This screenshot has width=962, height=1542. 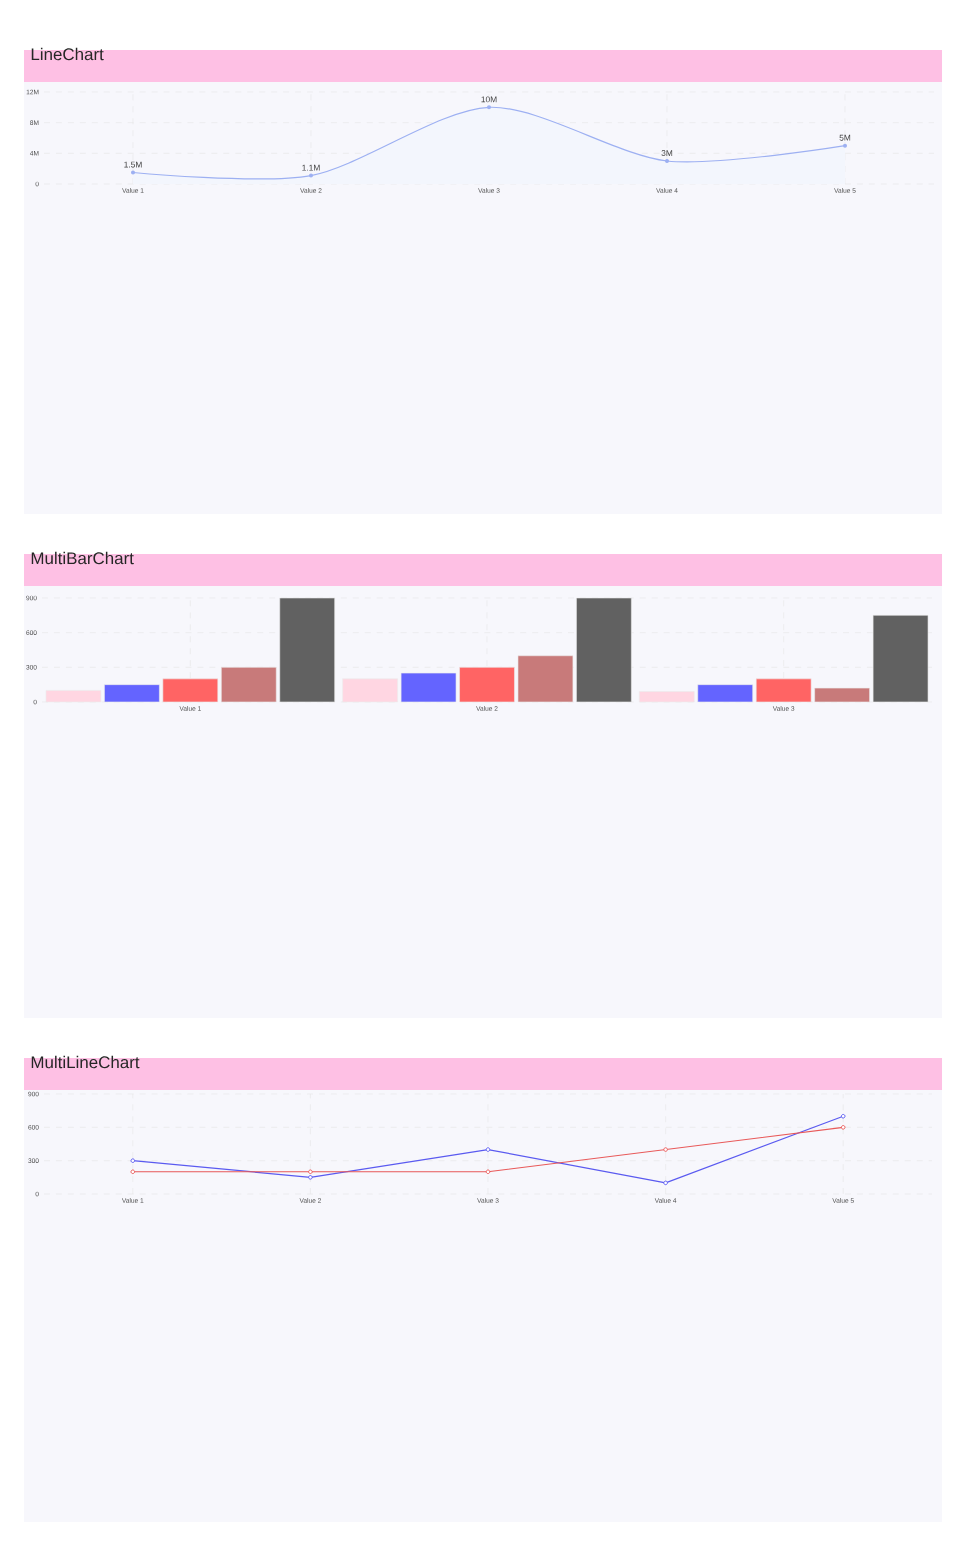 What do you see at coordinates (82, 558) in the screenshot?
I see `chart-title: MultiBarChart` at bounding box center [82, 558].